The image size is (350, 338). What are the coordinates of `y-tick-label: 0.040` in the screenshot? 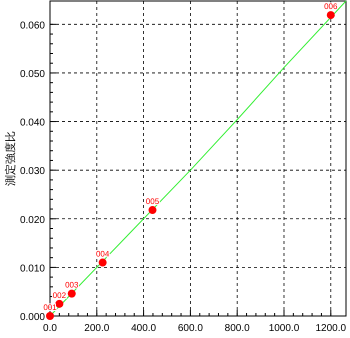 It's located at (33, 123).